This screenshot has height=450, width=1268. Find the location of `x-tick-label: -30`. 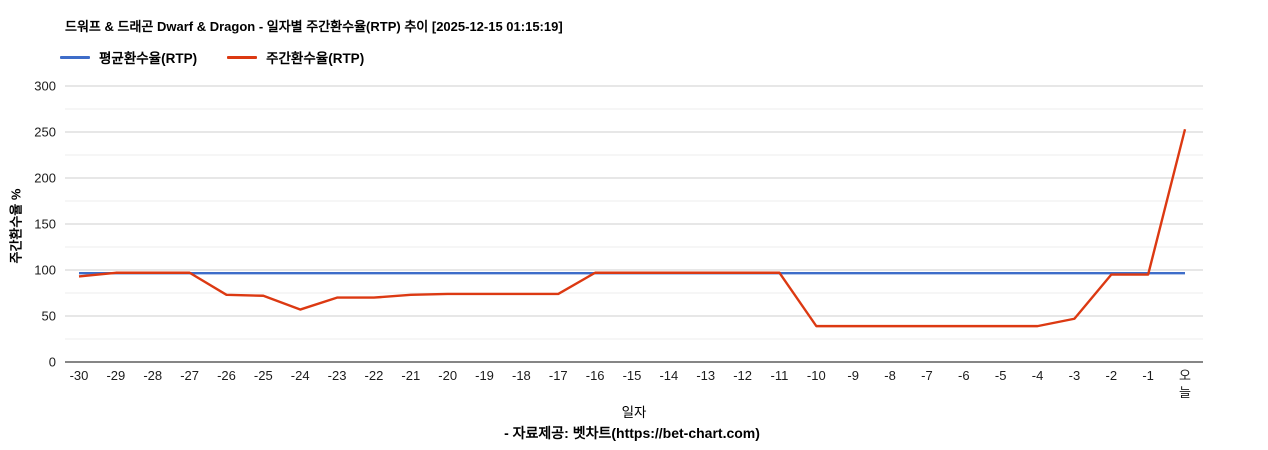

x-tick-label: -30 is located at coordinates (79, 375).